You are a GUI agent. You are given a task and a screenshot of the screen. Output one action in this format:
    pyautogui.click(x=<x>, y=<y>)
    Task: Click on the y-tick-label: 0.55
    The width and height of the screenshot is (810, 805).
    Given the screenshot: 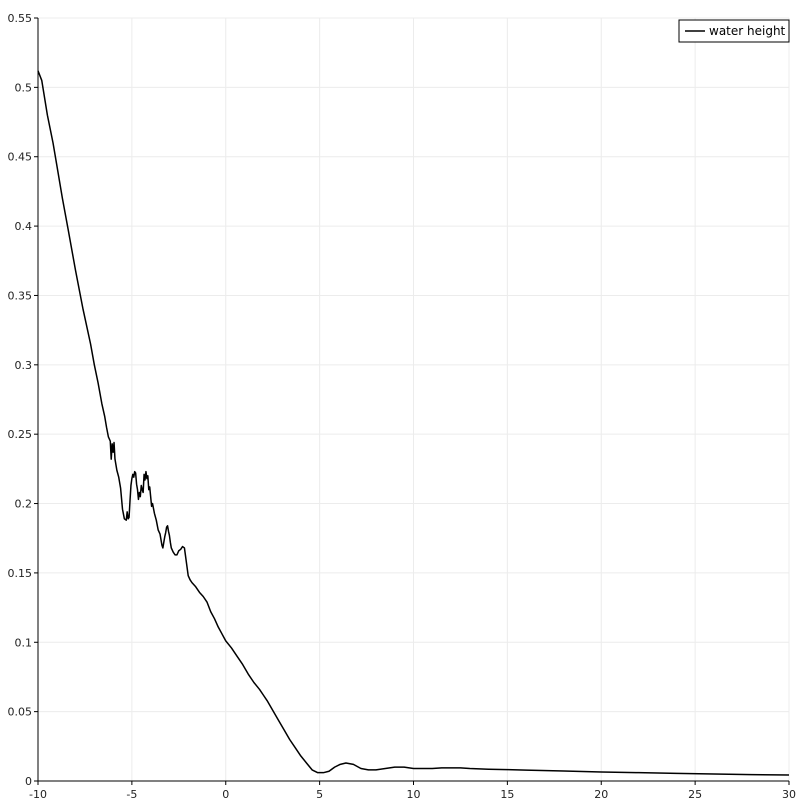 What is the action you would take?
    pyautogui.click(x=20, y=18)
    